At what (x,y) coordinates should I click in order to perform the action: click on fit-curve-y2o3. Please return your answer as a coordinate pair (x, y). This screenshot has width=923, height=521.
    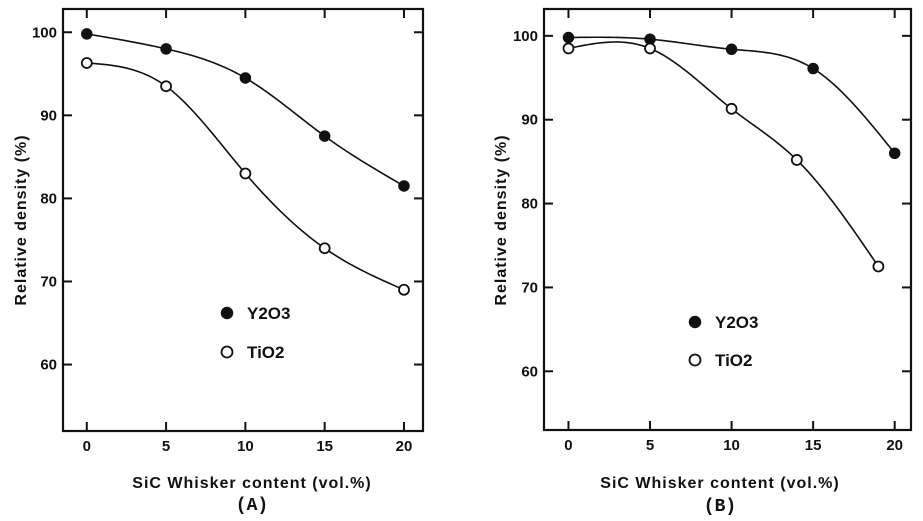
    Looking at the image, I should click on (245, 110).